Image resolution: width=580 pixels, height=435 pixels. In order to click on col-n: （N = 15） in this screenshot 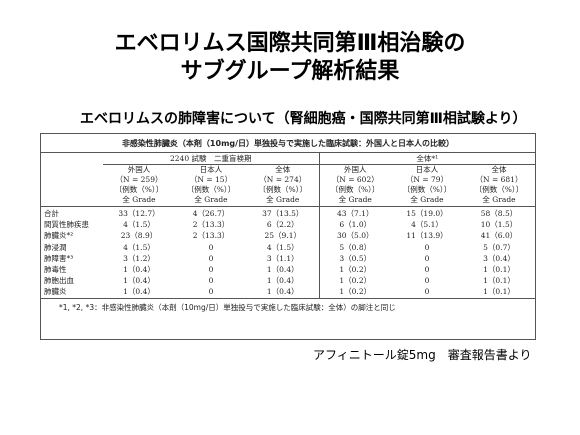, I will do `click(211, 179)`.